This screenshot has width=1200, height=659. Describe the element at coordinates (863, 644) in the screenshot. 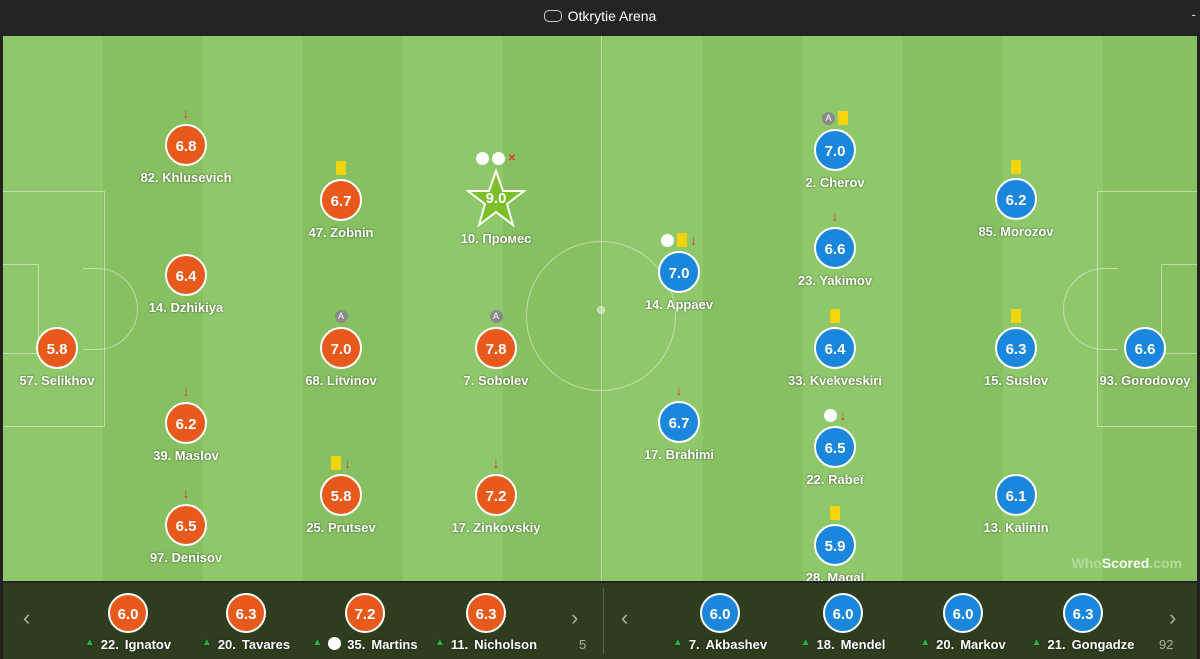

I see `substitute-name: Mendel` at that location.